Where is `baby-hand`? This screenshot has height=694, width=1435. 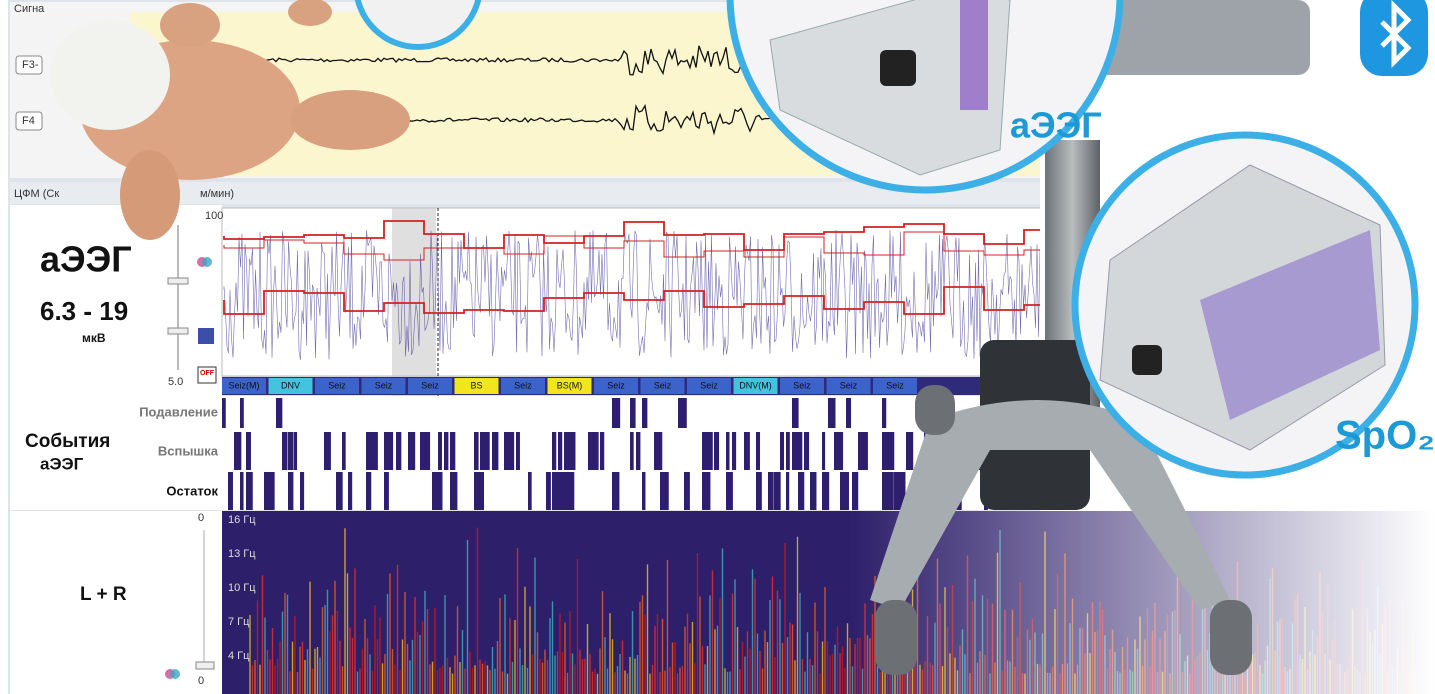 baby-hand is located at coordinates (190, 25).